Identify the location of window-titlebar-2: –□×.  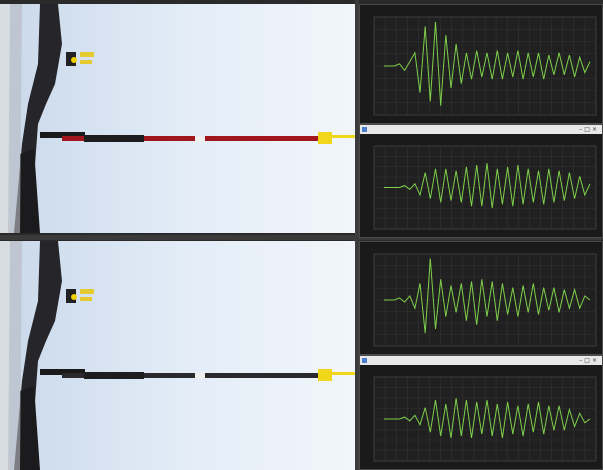
(481, 129).